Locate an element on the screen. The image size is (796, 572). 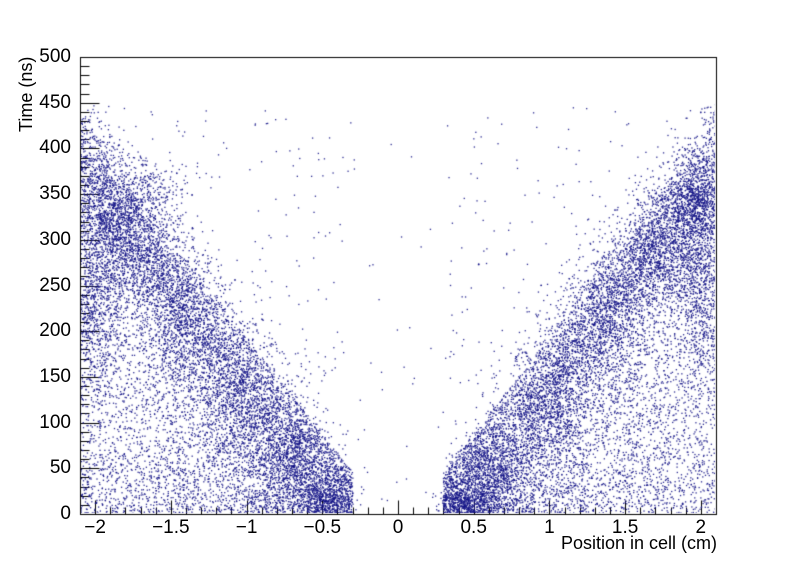
y-tick-label: 400 is located at coordinates (55, 148).